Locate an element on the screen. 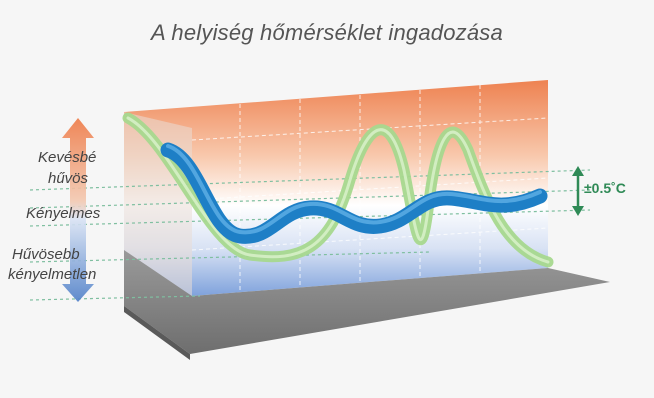 The image size is (654, 398). label-less-cool-2: hűvös is located at coordinates (68, 178).